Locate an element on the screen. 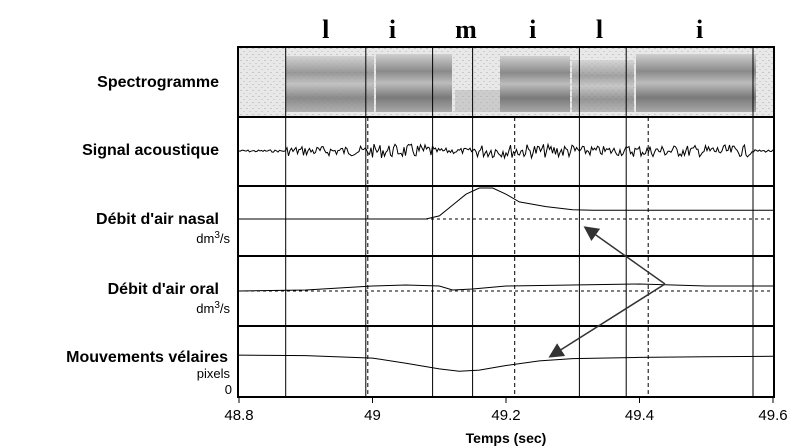 This screenshot has height=447, width=795. acoustic-waveform is located at coordinates (506, 151).